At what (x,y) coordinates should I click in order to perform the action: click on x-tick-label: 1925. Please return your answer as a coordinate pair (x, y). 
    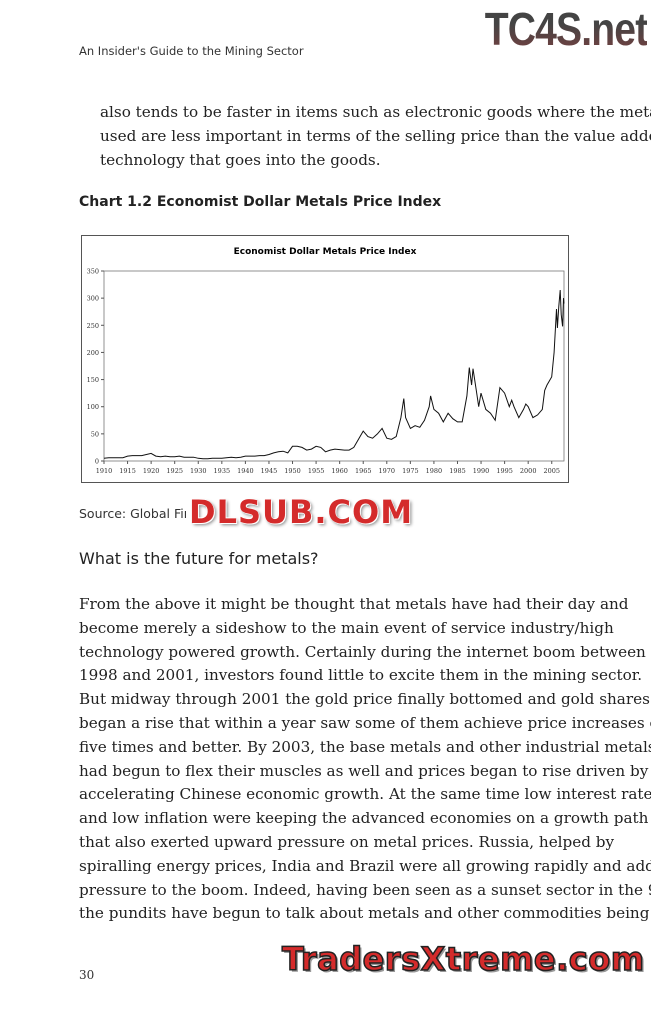
    Looking at the image, I should click on (174, 471).